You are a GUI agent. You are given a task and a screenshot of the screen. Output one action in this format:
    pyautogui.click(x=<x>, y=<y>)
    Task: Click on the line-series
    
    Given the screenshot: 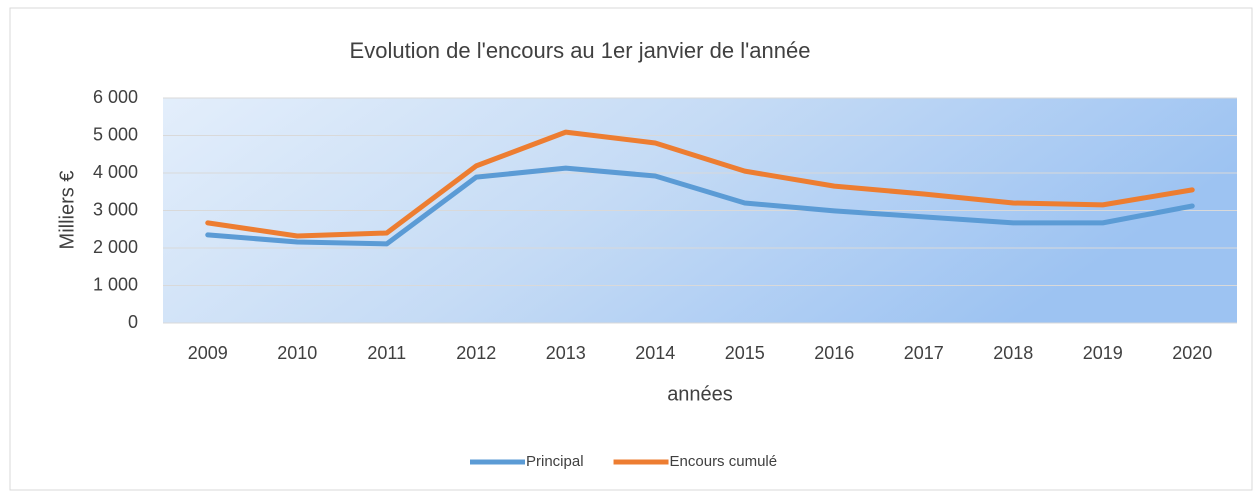 What is the action you would take?
    pyautogui.click(x=700, y=206)
    